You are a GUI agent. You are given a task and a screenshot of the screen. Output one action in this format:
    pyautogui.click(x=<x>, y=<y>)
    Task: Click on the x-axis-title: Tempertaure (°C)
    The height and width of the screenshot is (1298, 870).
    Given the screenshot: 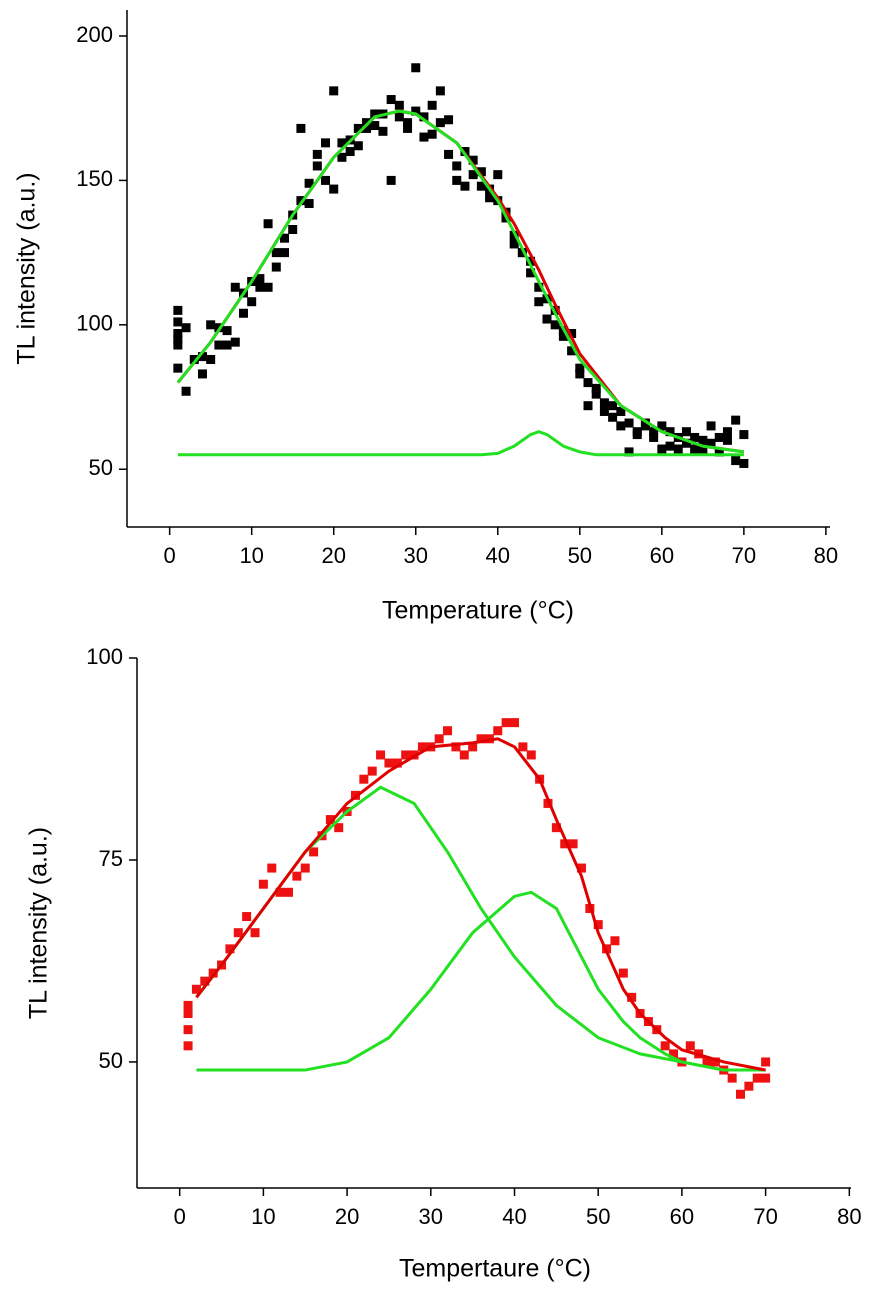 What is the action you would take?
    pyautogui.click(x=495, y=1269)
    